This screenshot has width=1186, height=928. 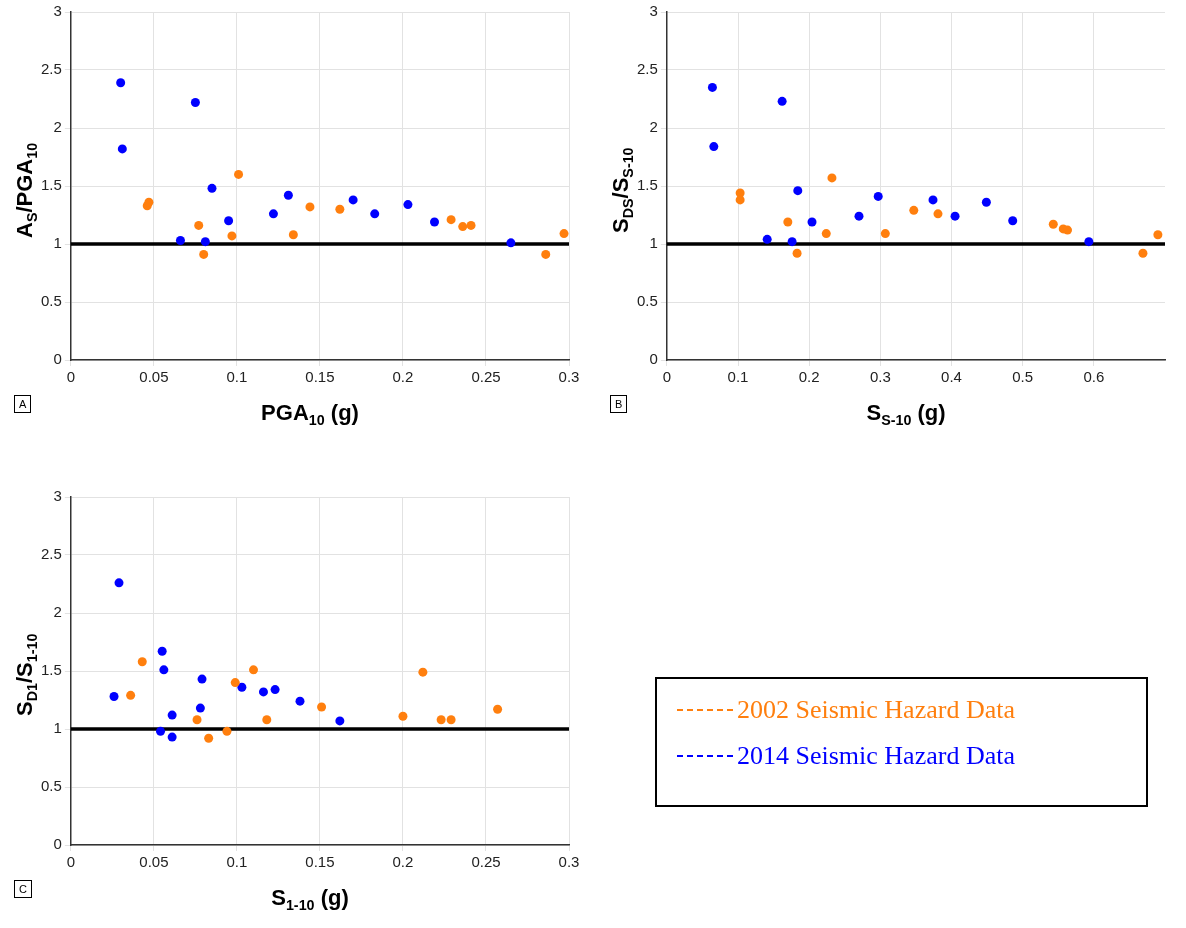 What do you see at coordinates (310, 899) in the screenshot?
I see `x-axis-title: S$_{1-10}$ (g)` at bounding box center [310, 899].